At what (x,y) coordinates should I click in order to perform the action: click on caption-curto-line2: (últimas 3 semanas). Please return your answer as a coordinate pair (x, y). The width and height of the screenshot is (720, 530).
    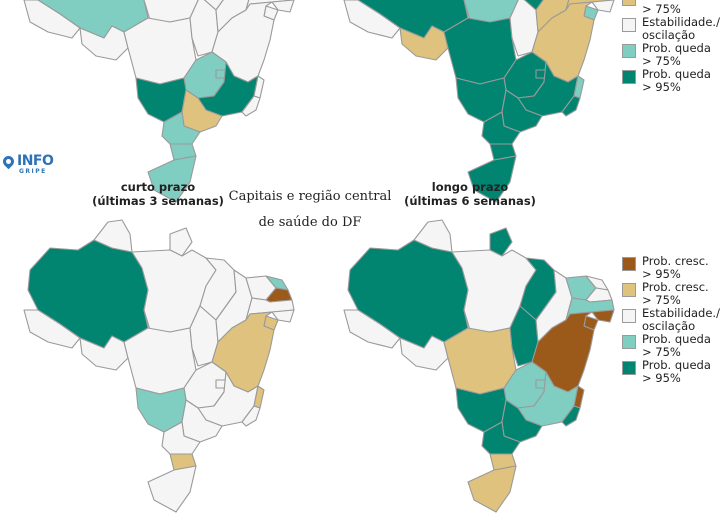
    Looking at the image, I should click on (158, 201).